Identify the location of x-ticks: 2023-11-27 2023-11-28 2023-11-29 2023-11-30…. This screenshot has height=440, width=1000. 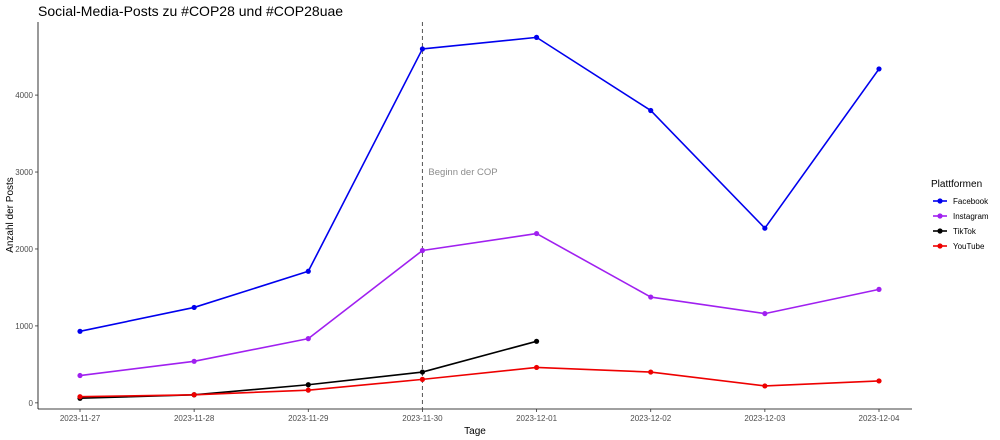
(480, 416).